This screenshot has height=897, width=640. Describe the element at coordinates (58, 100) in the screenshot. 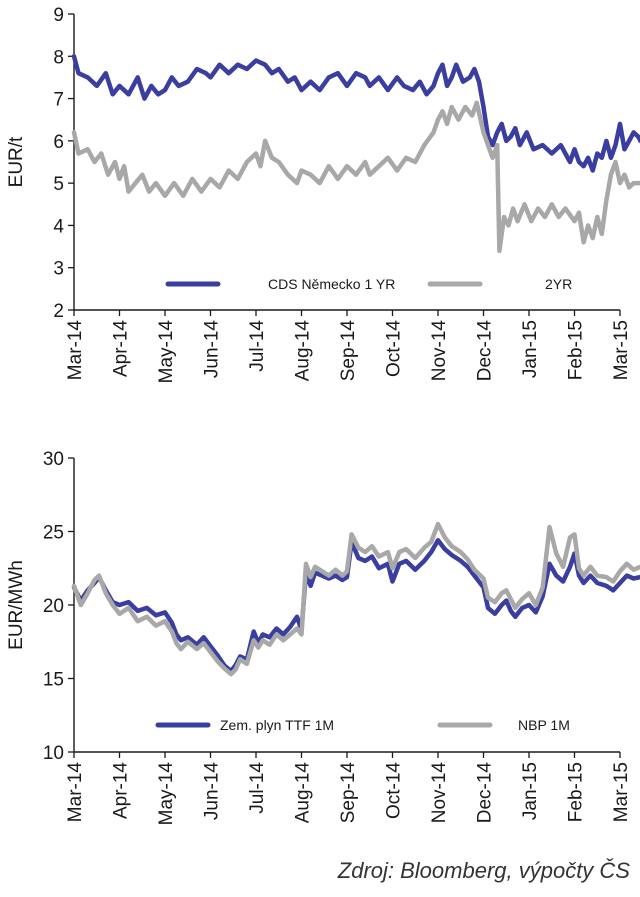

I see `y-tick-label: 7` at that location.